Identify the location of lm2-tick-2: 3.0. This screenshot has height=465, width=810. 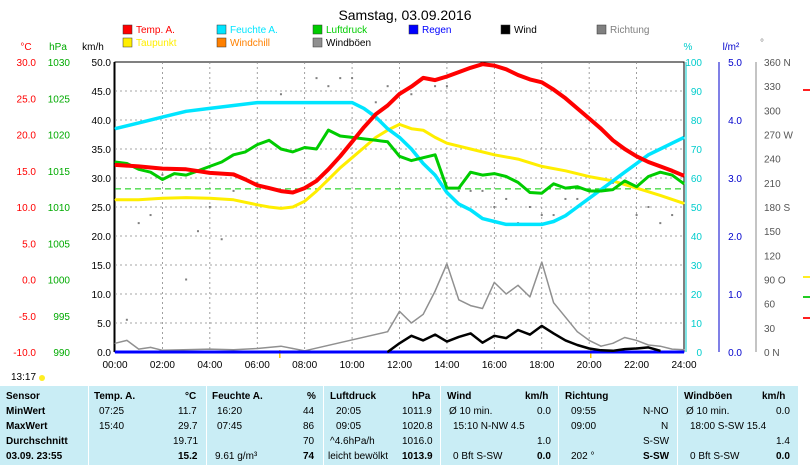
(735, 179).